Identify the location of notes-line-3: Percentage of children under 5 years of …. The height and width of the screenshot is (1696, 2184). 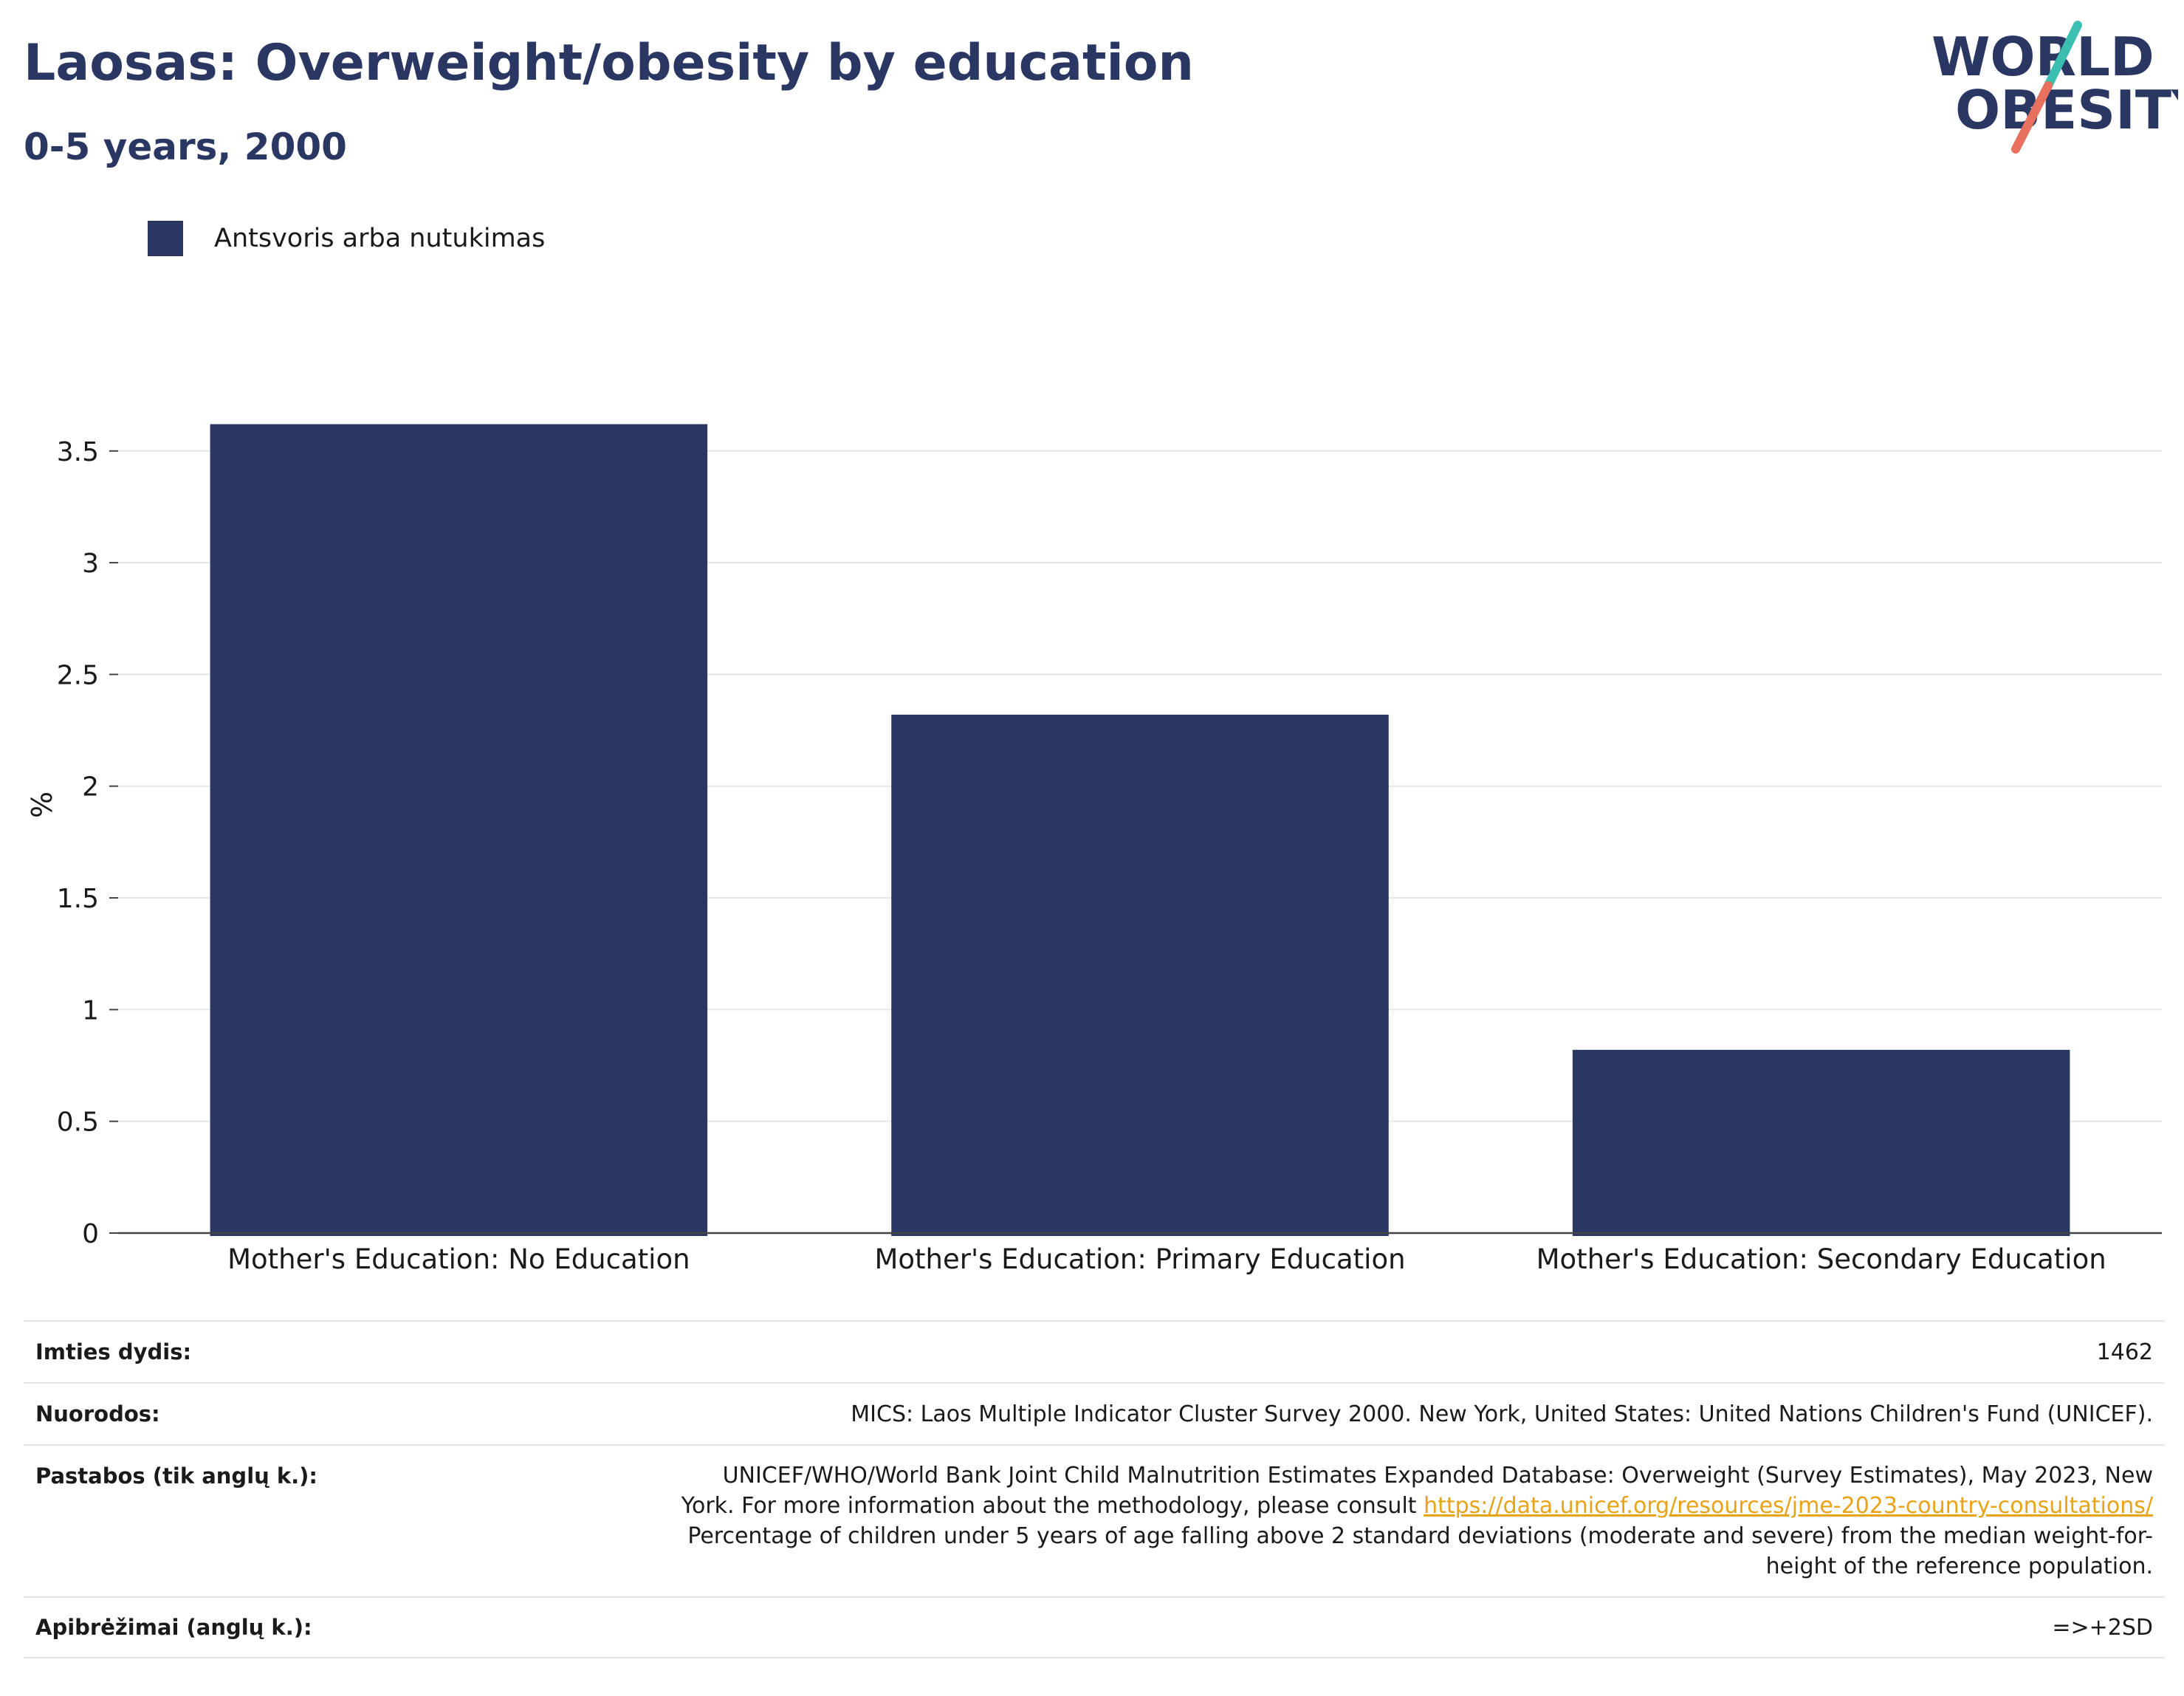
(1420, 1536).